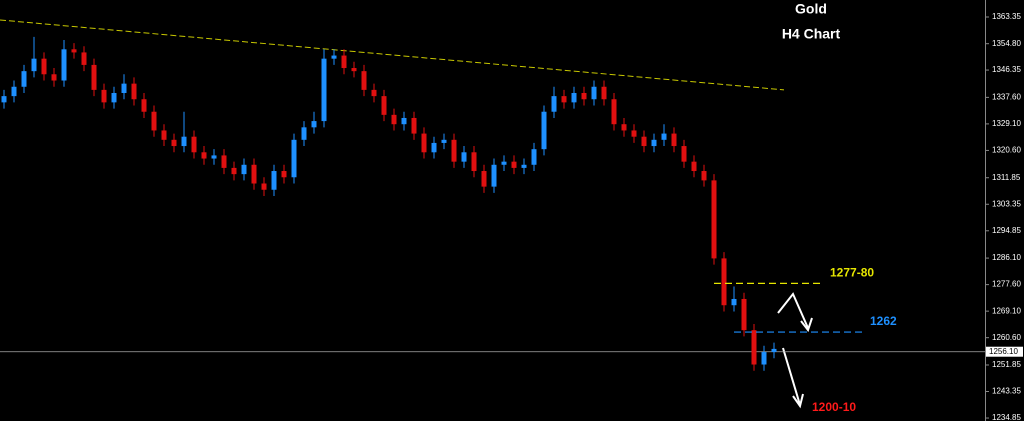 The height and width of the screenshot is (421, 1024). I want to click on y-tick-label: 1234.85, so click(1006, 417).